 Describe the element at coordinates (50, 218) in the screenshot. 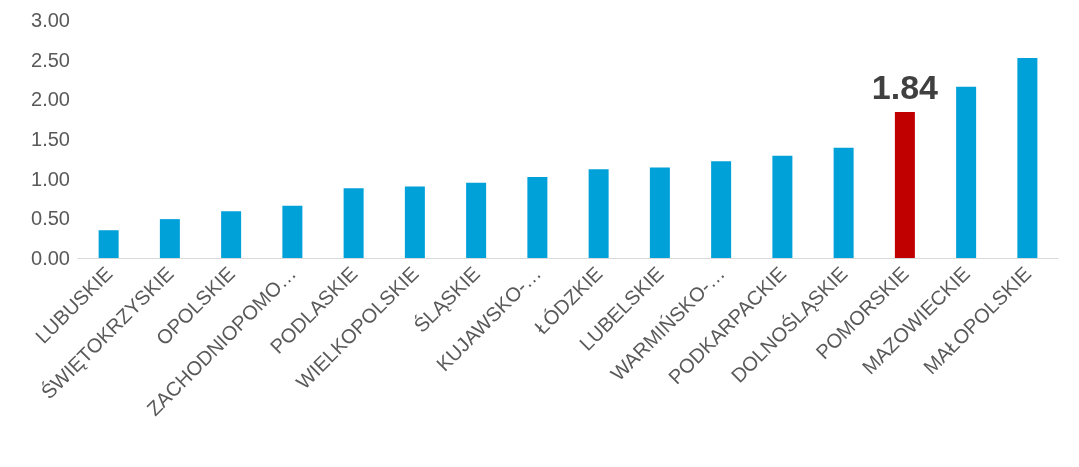

I see `y-tick-label: 0.50` at that location.